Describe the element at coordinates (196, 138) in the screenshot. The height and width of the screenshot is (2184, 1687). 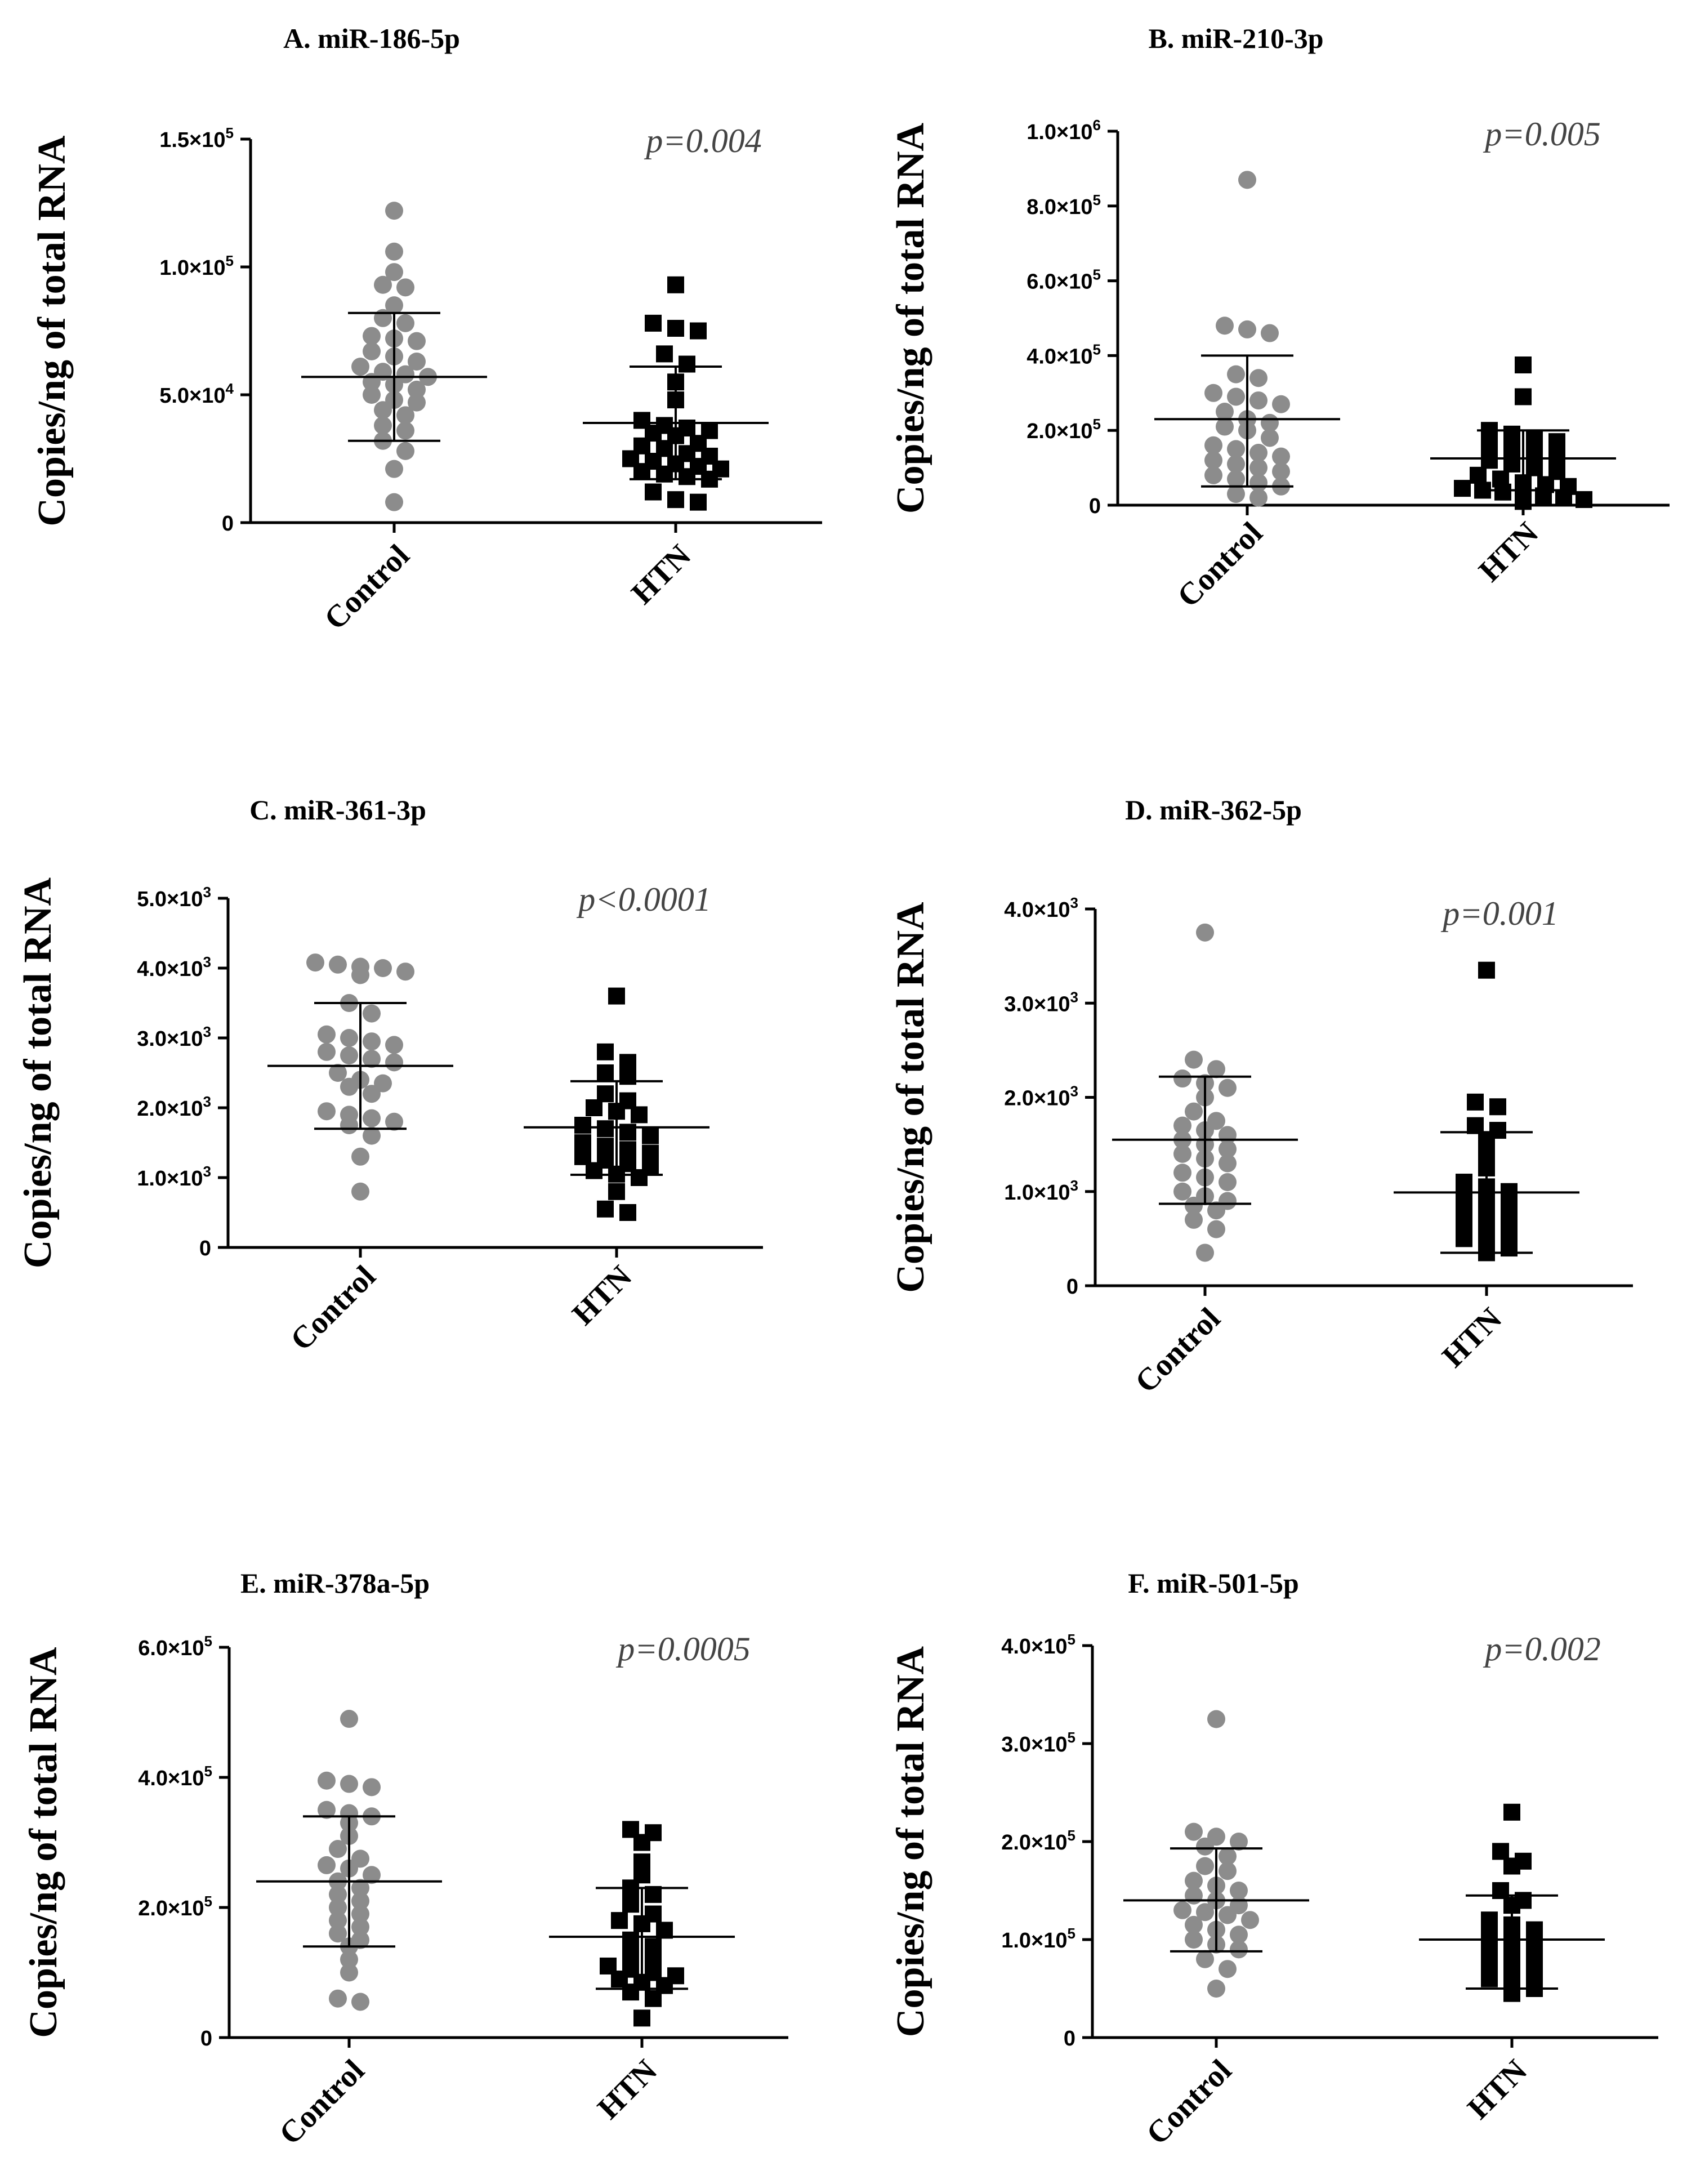
I see `y-tick-label: 1.5×10⁵` at that location.